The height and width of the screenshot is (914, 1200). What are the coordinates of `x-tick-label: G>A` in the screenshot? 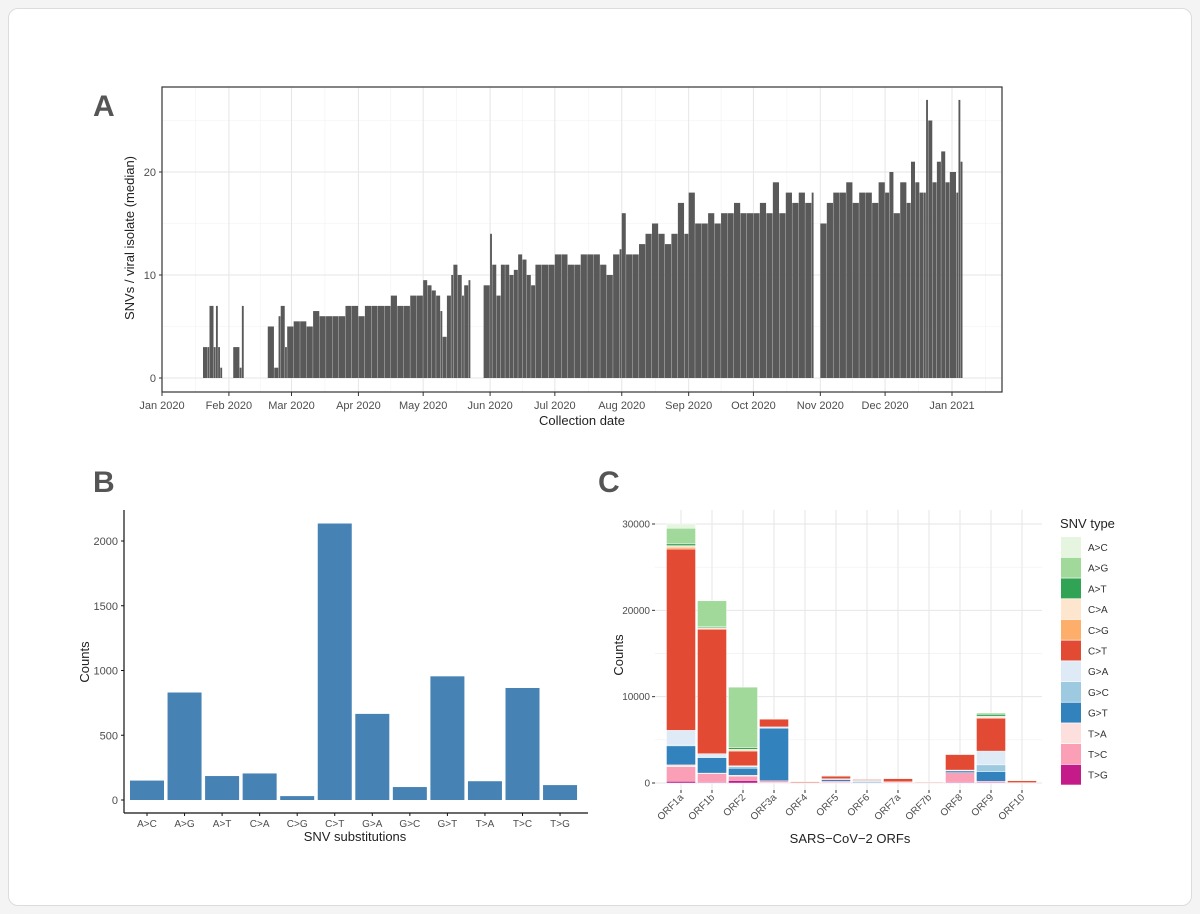 It's located at (372, 824).